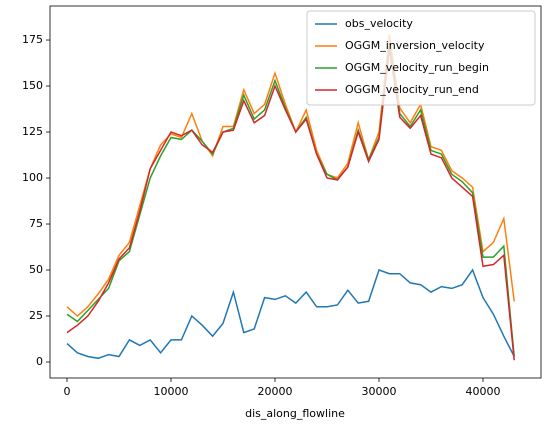  I want to click on y-tick-label: 25, so click(36, 315).